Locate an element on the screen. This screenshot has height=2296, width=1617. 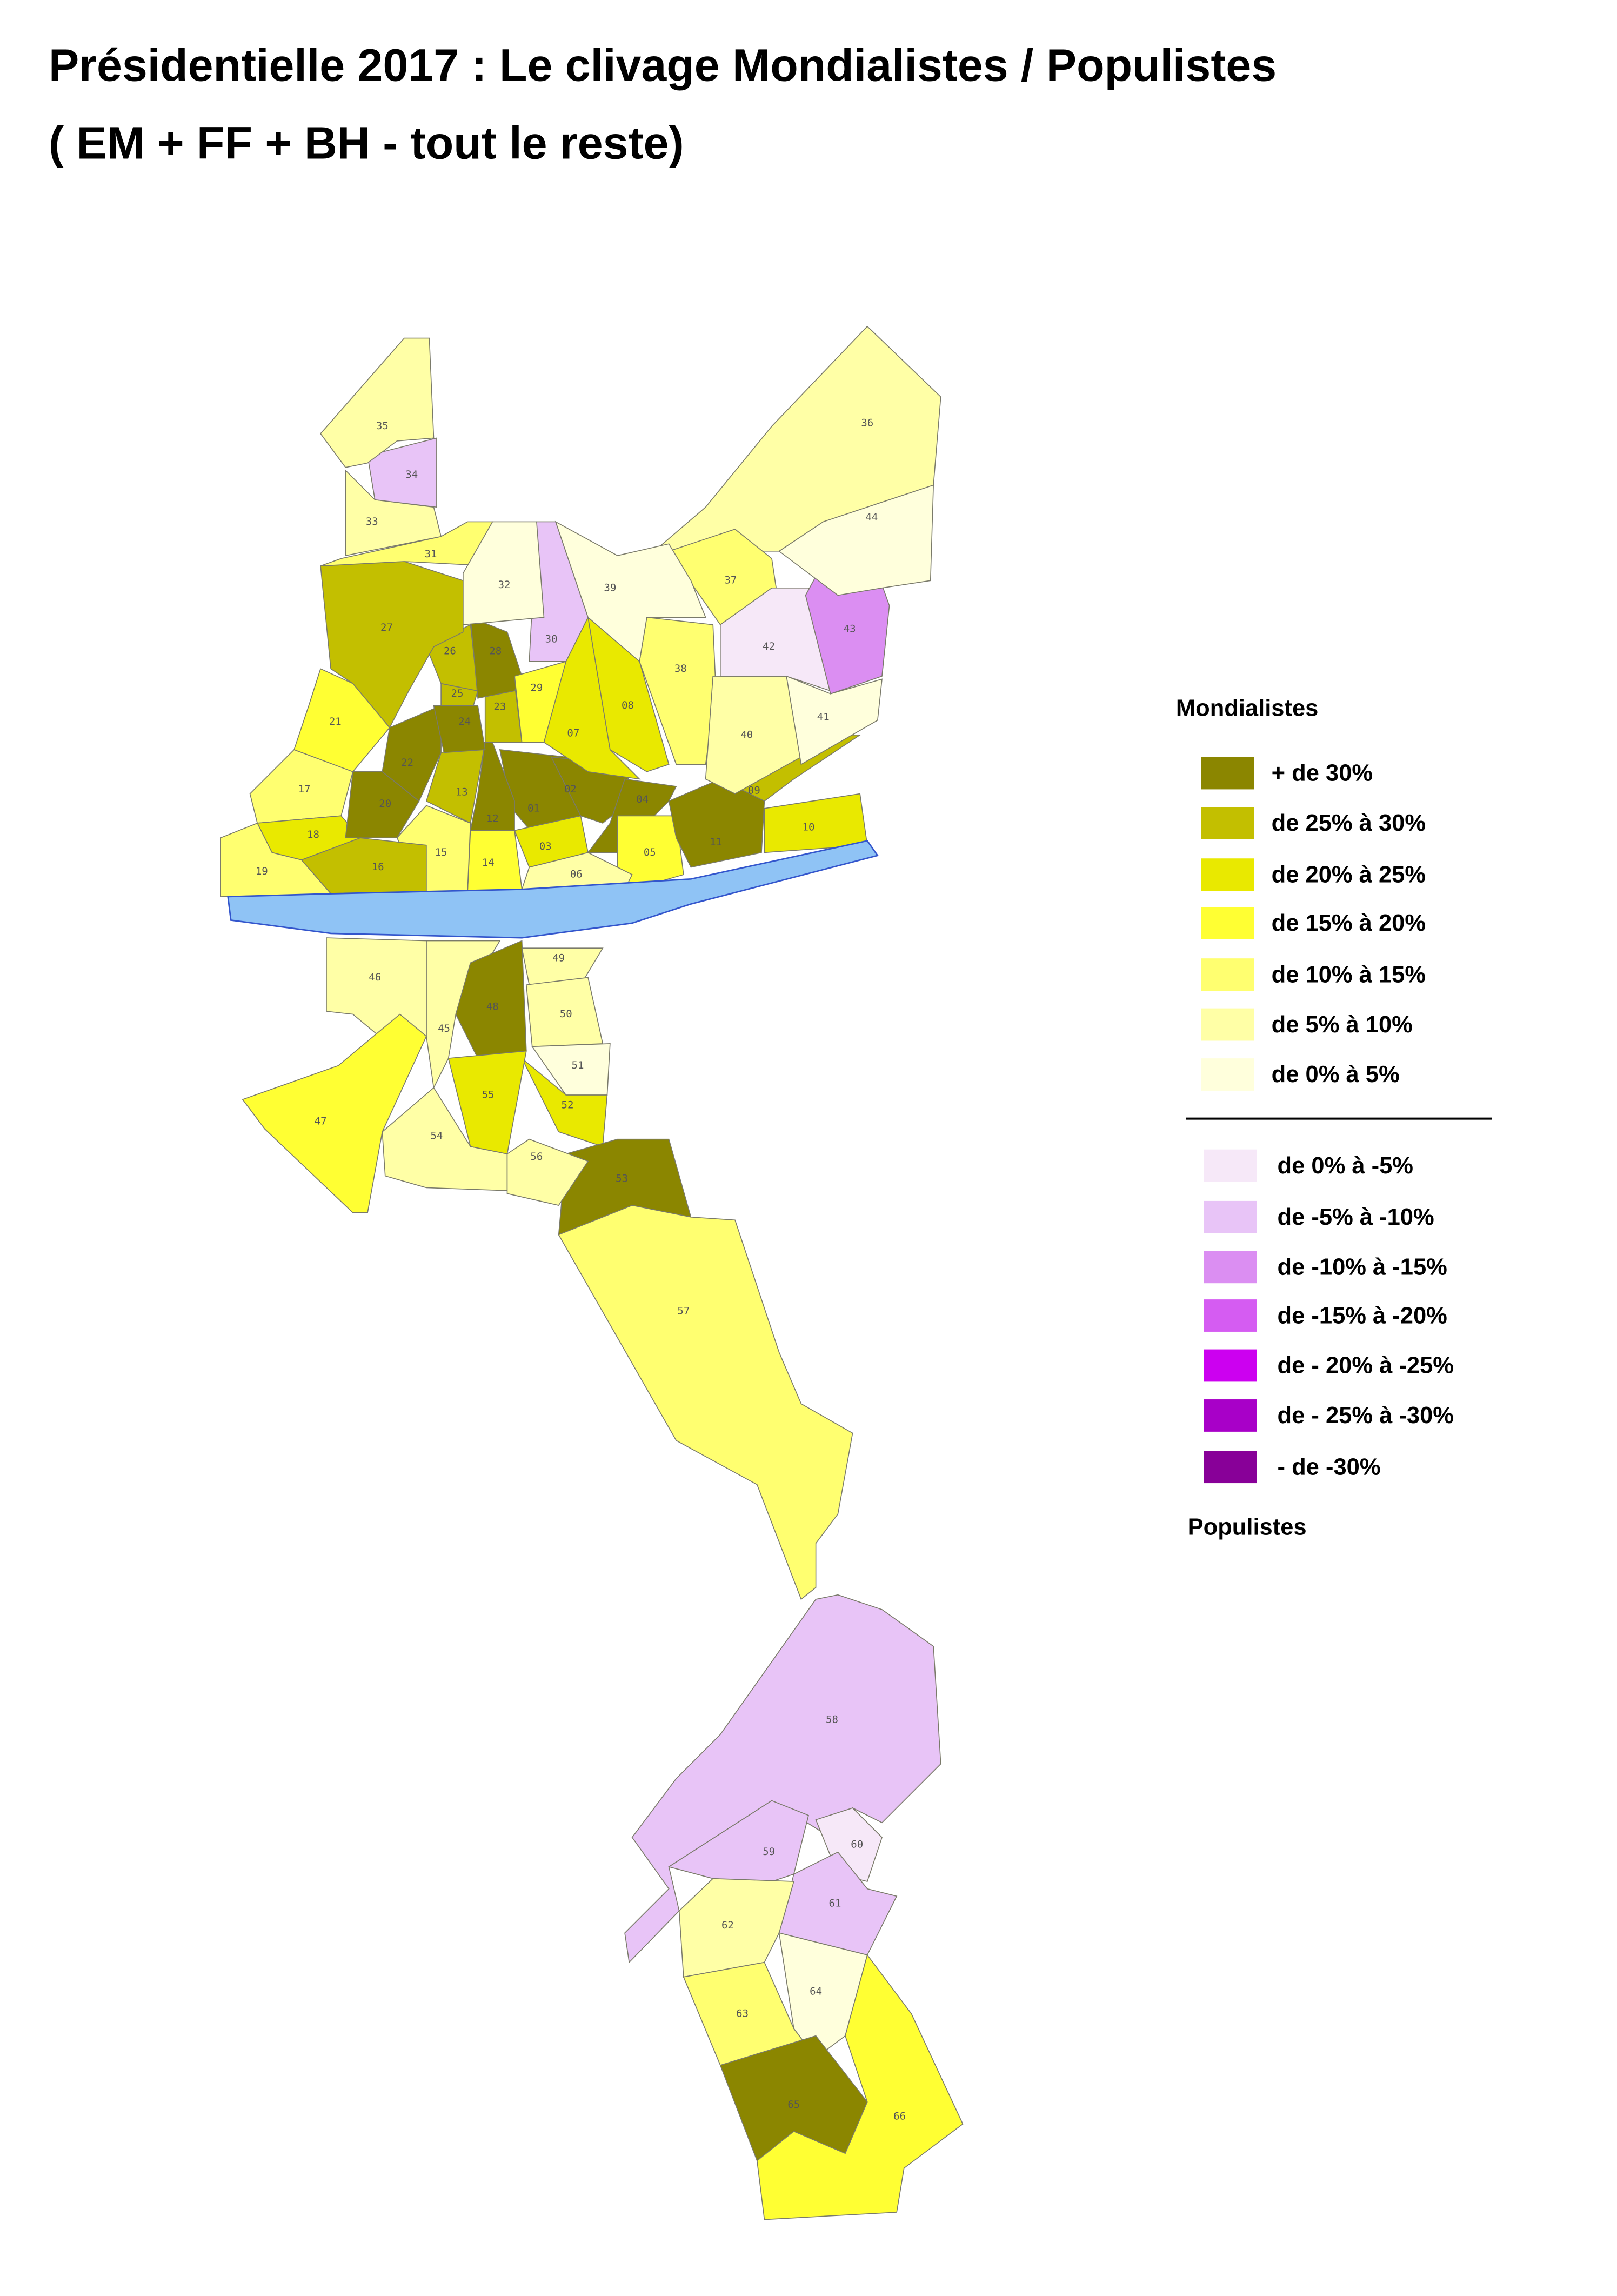
legend-heading: Populistes is located at coordinates (1247, 1527).